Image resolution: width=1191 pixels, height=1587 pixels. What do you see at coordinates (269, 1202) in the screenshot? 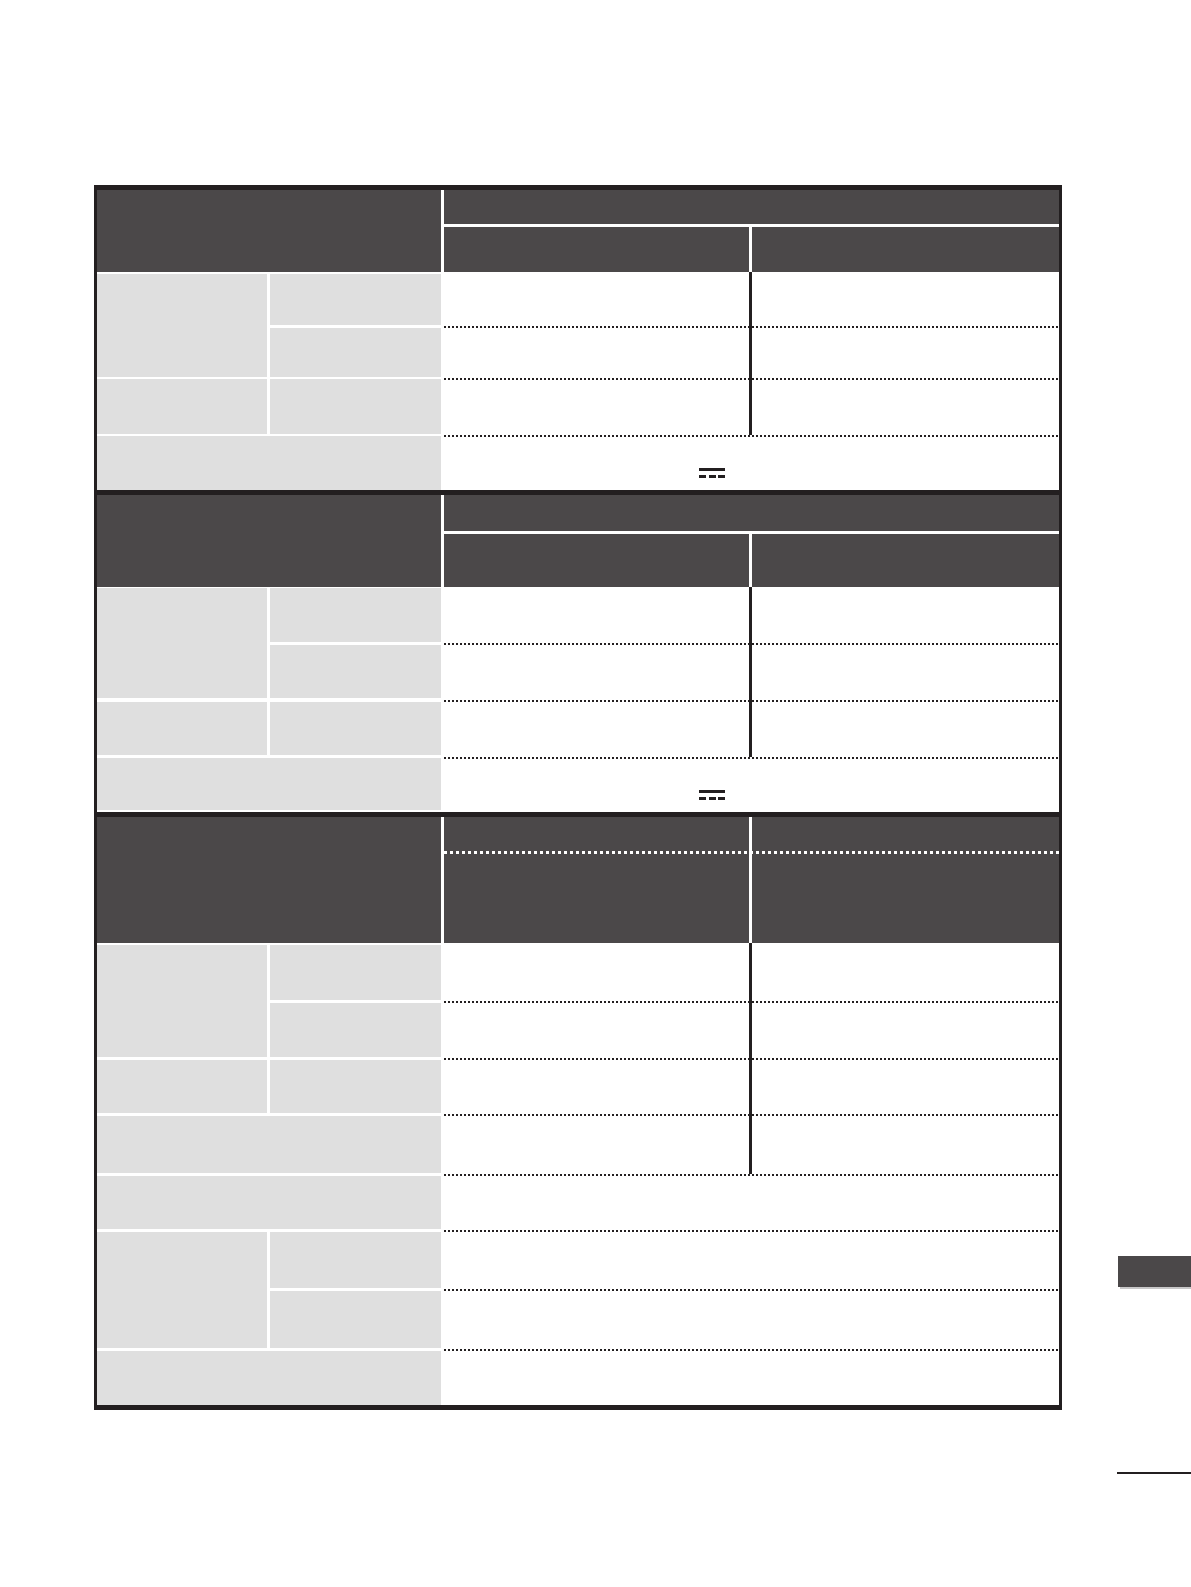
I see `table3-label-merged-row5` at bounding box center [269, 1202].